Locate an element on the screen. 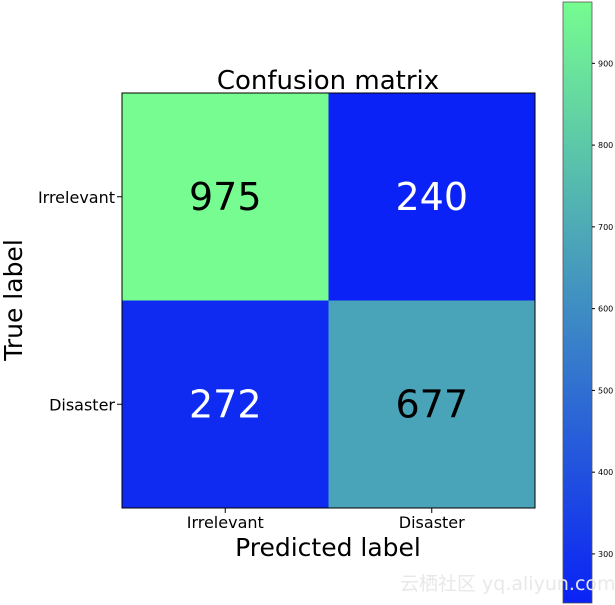  cell-value-label: 677 is located at coordinates (431, 404).